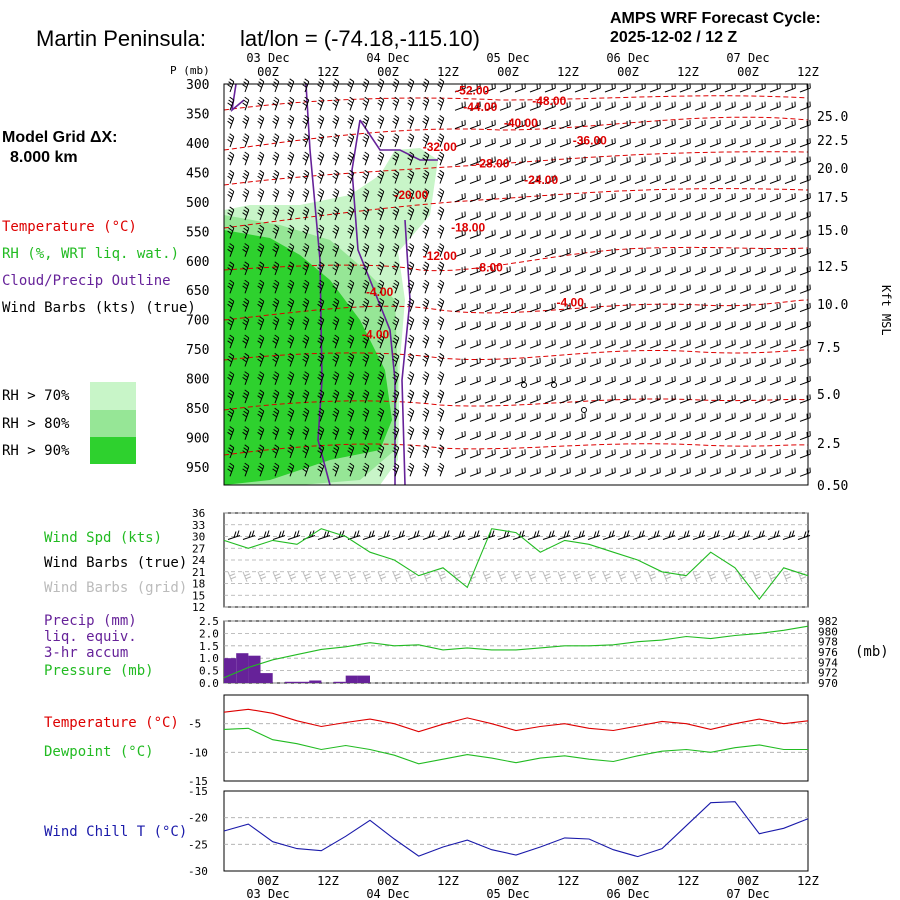 This screenshot has width=900, height=900. Describe the element at coordinates (237, 97) in the screenshot. I see `cloud-outline` at that location.